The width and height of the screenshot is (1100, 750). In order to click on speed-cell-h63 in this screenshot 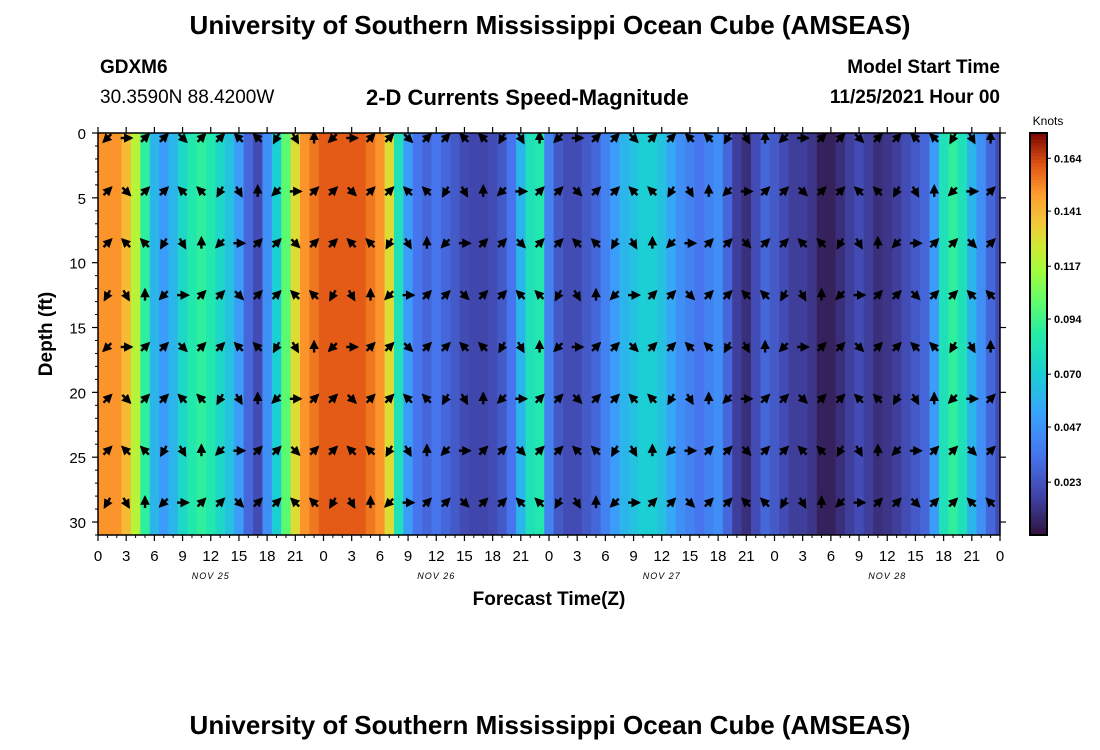, I will do `click(690, 334)`.